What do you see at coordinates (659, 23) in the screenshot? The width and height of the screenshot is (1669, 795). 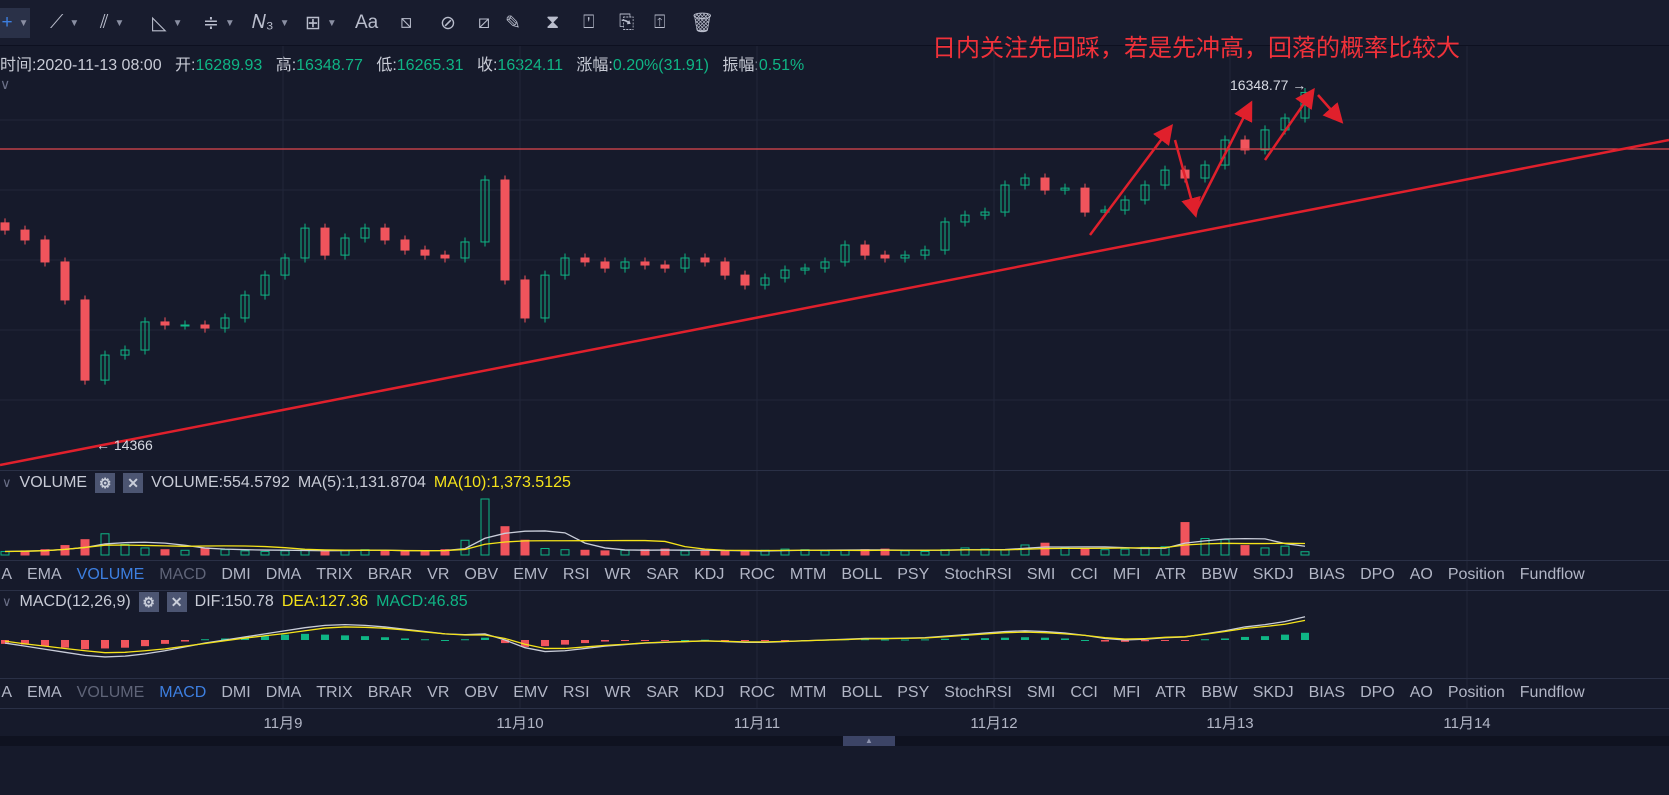 I see `edit-note-tool: ⍐` at bounding box center [659, 23].